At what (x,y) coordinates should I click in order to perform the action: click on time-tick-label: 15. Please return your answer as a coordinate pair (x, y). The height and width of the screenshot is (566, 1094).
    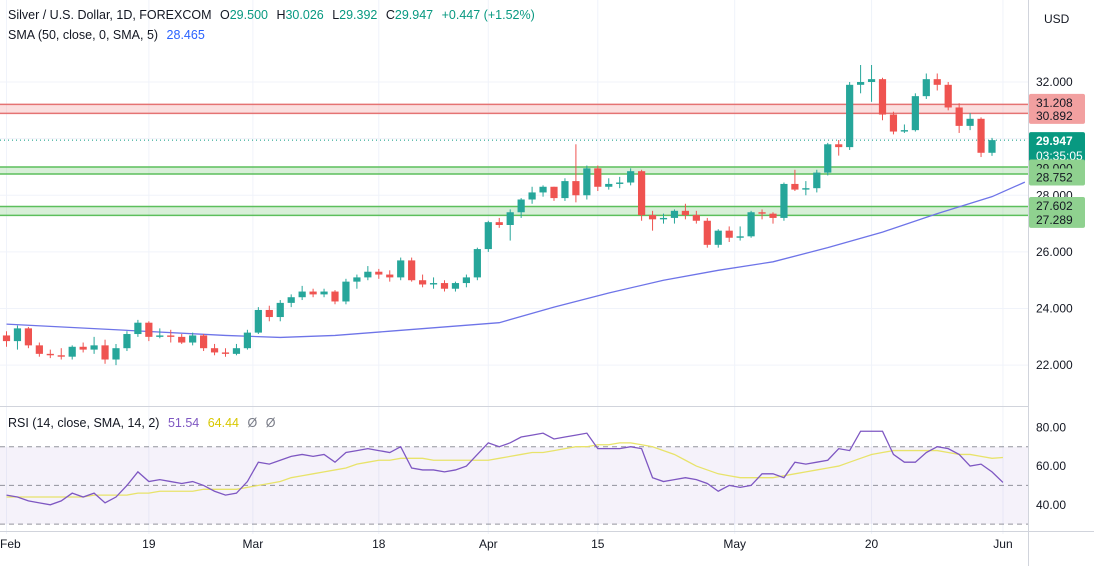
    Looking at the image, I should click on (598, 544).